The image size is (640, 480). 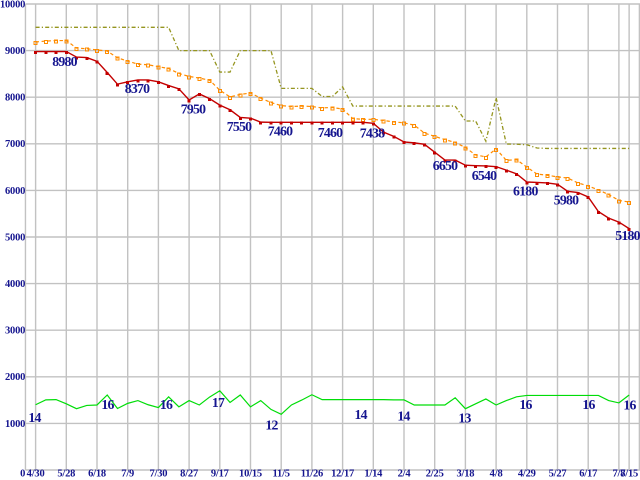 What do you see at coordinates (566, 199) in the screenshot?
I see `svg-text: 5980` at bounding box center [566, 199].